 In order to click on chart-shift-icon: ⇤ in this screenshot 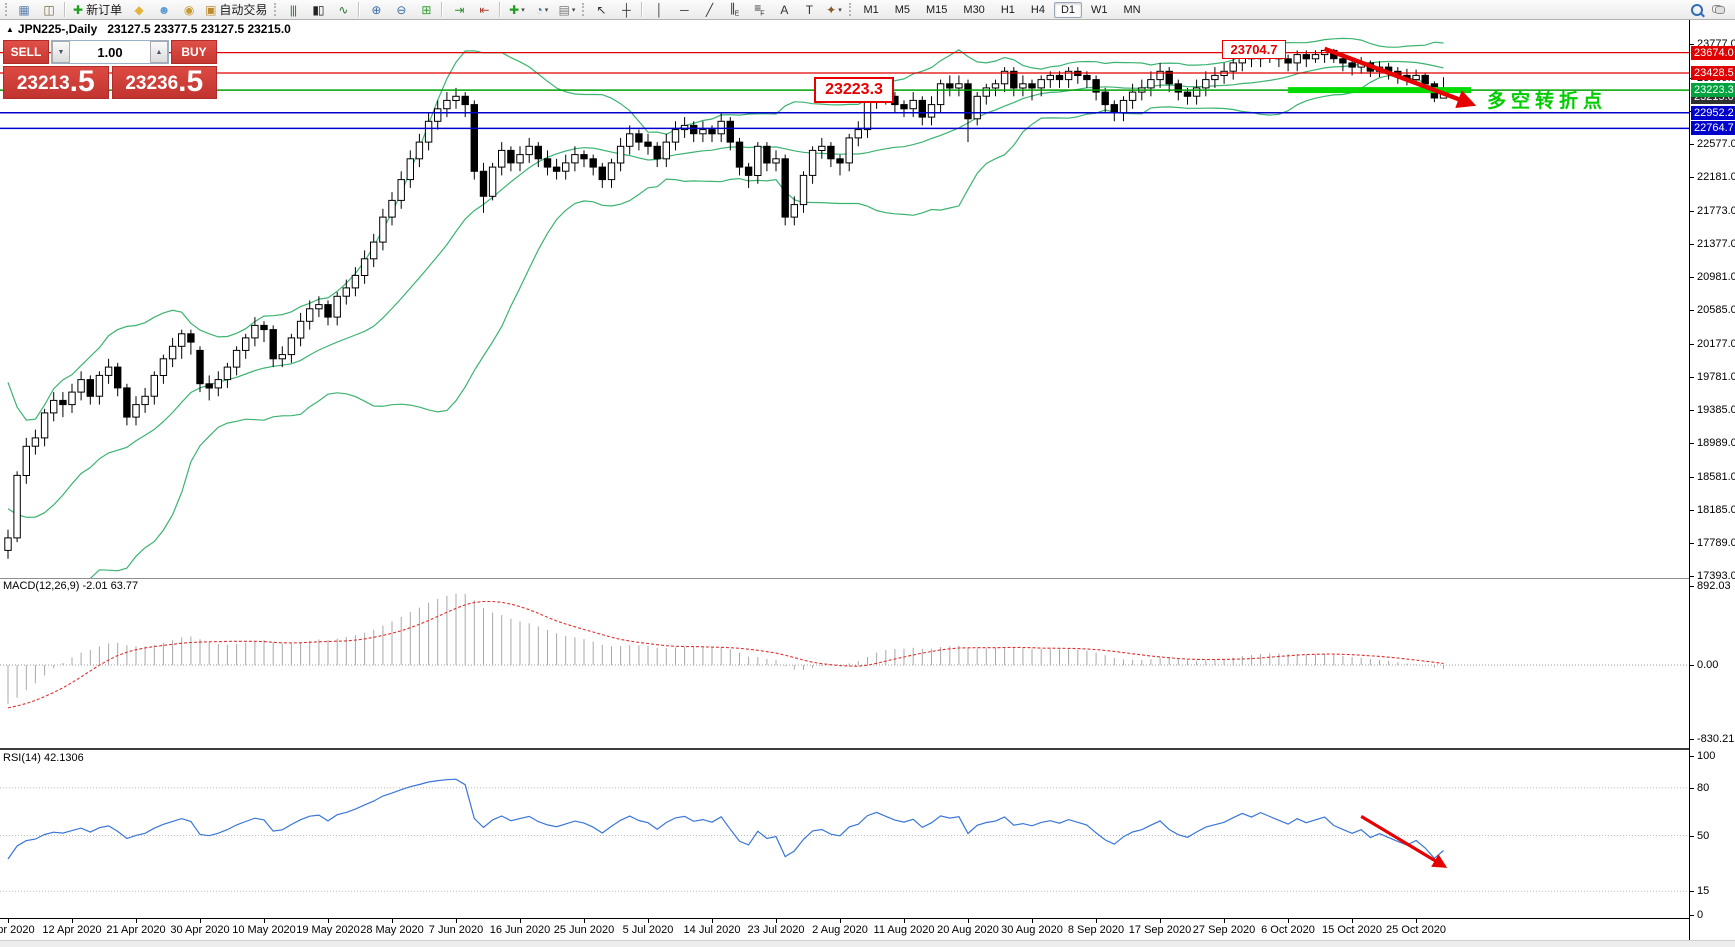, I will do `click(483, 10)`.